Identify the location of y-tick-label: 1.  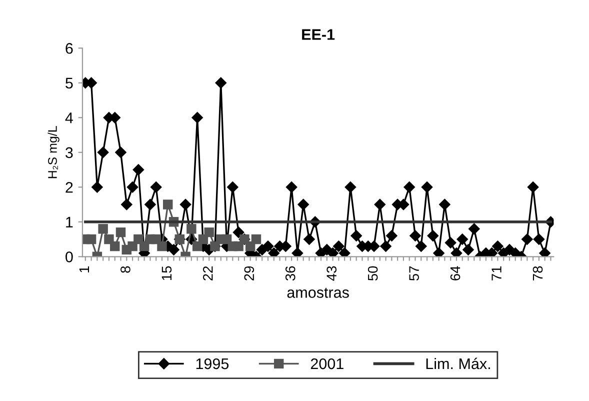
(69, 222).